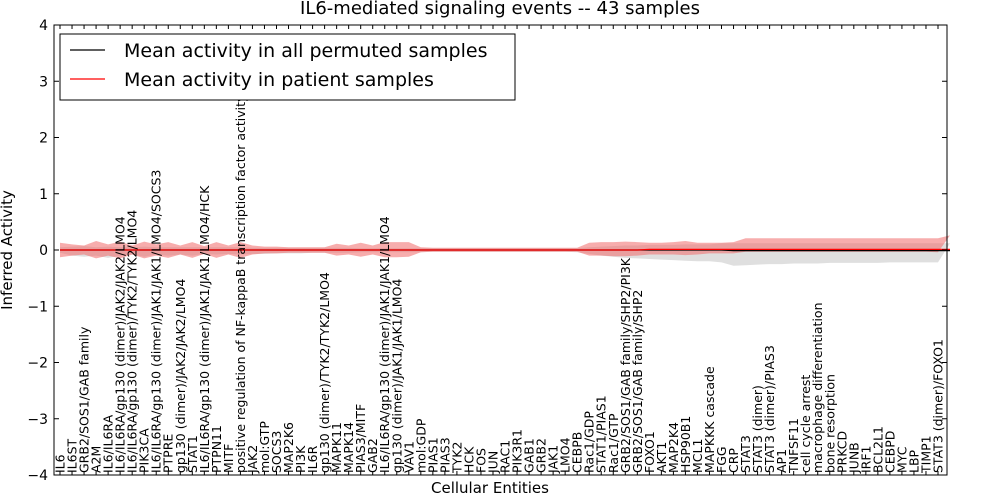 Image resolution: width=1000 pixels, height=500 pixels. Describe the element at coordinates (312, 459) in the screenshot. I see `category-label: IL6R` at that location.